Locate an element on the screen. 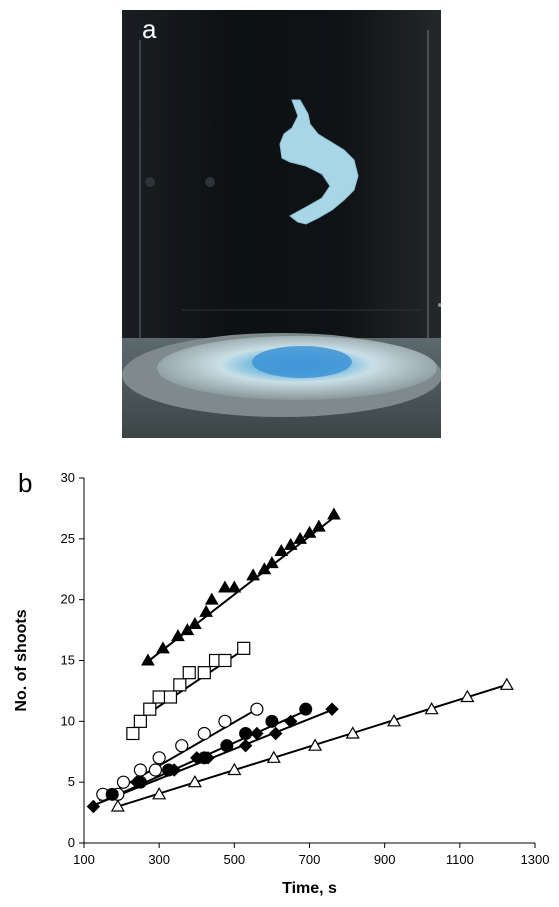 The width and height of the screenshot is (559, 907). y-tick-label: 25 is located at coordinates (68, 538).